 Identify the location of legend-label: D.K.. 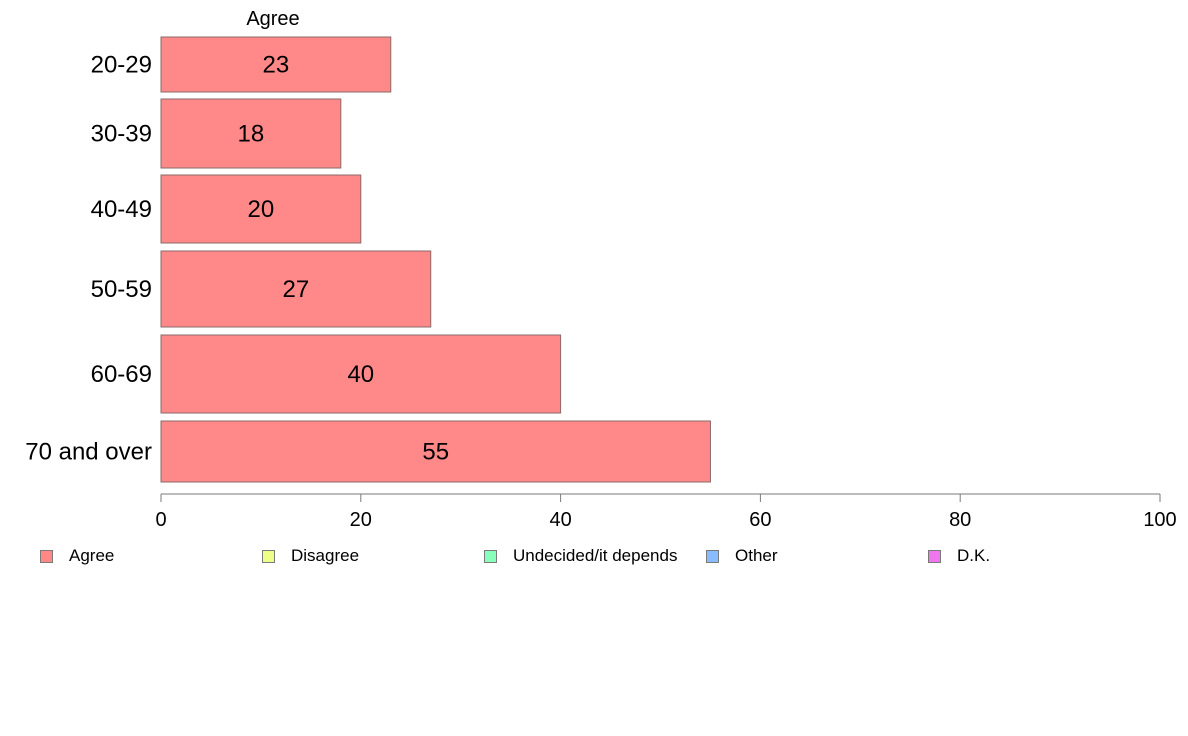
(974, 555).